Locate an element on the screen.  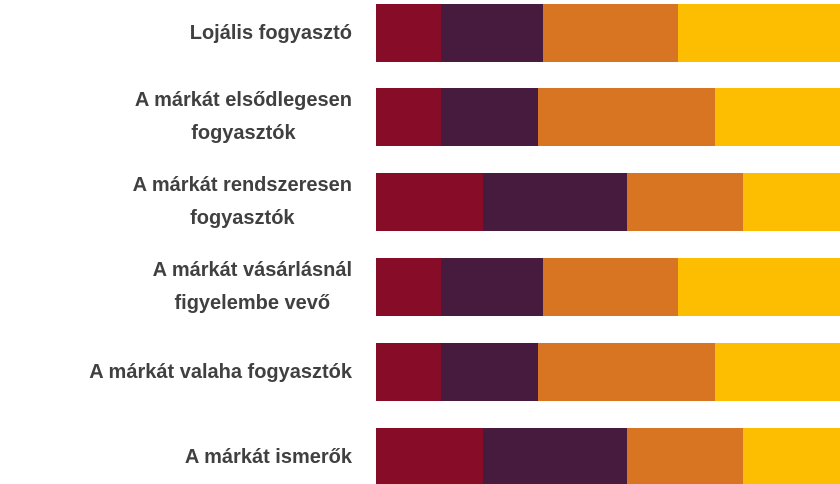
category-label-text: A márkát valaha fogyasztók is located at coordinates (220, 371).